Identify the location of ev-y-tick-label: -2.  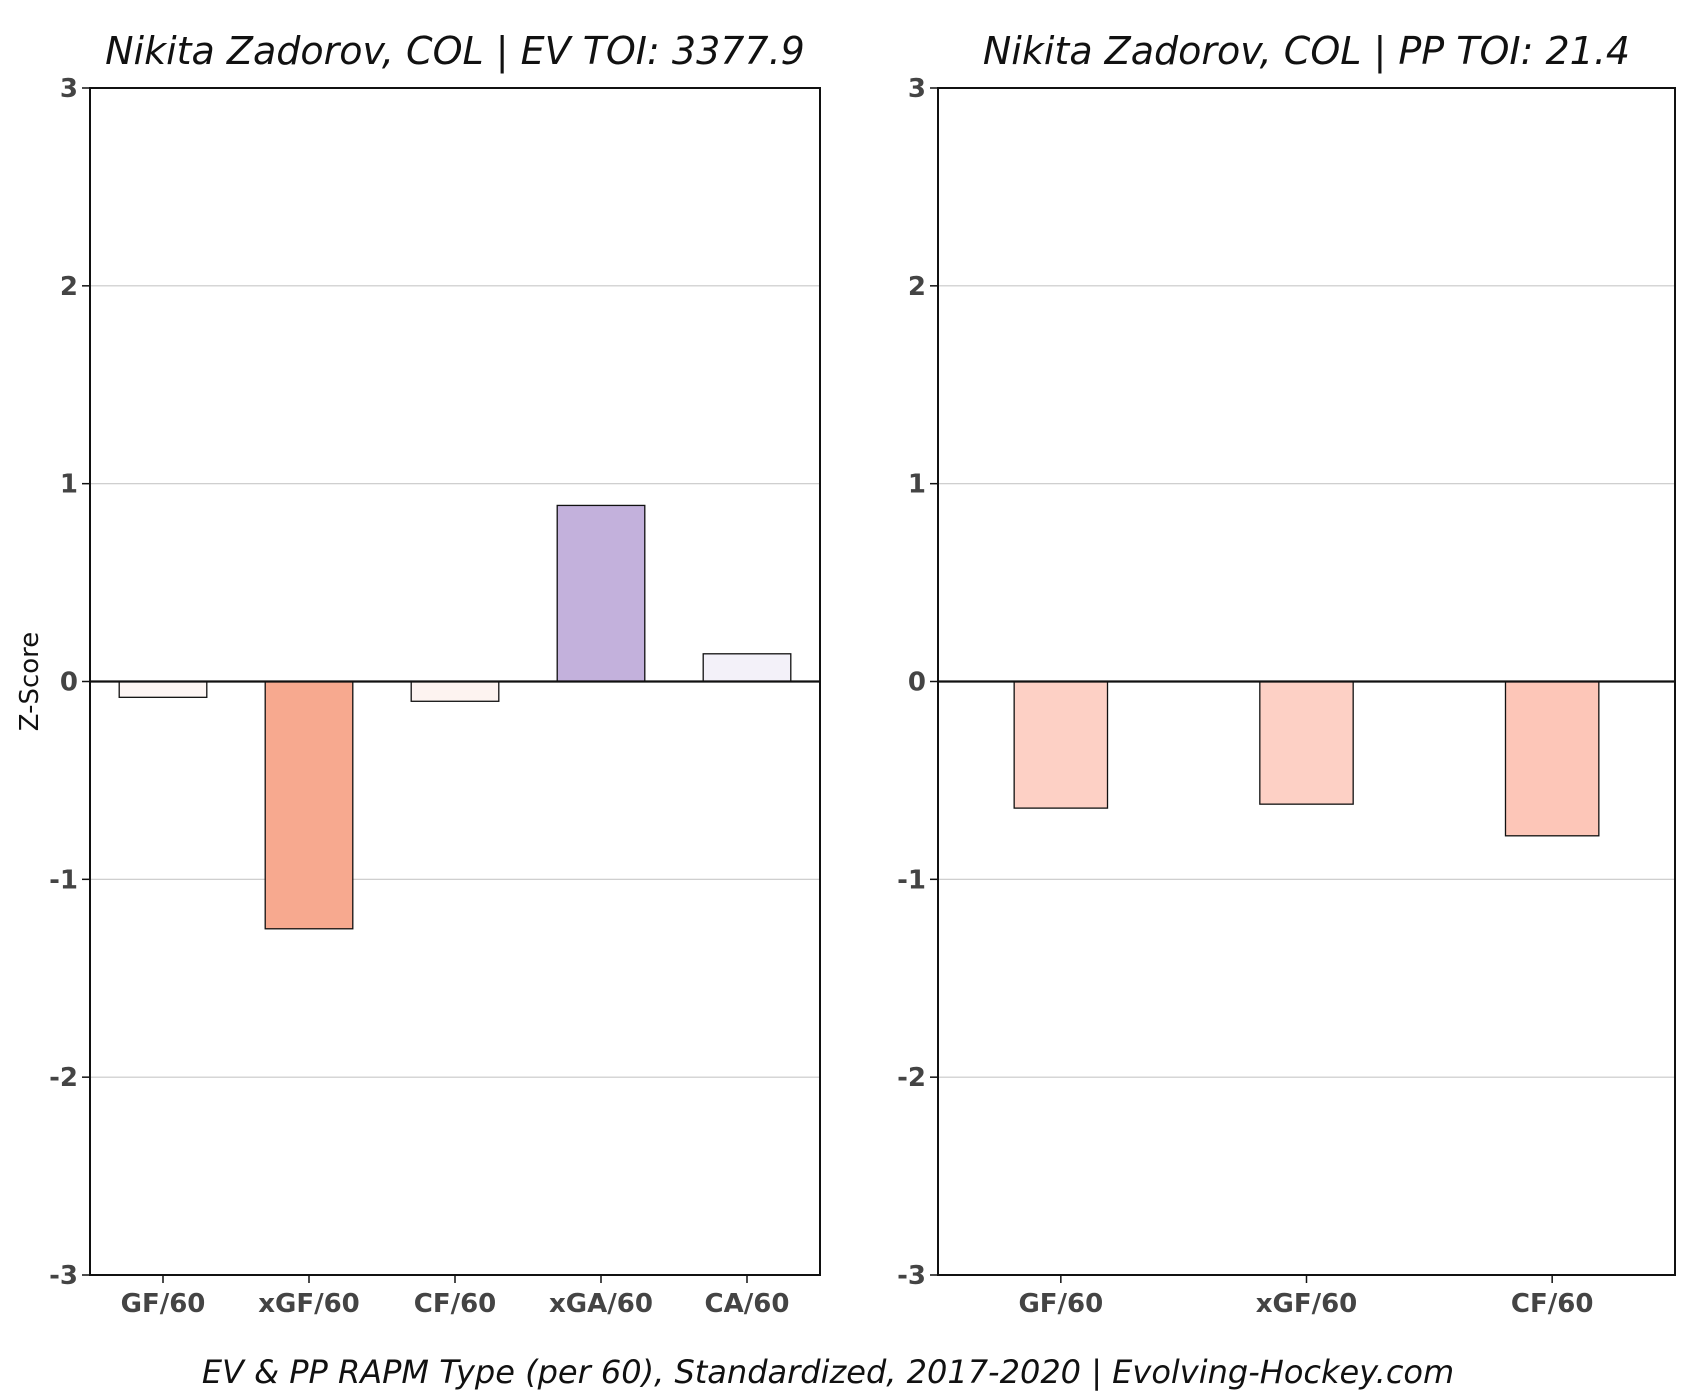
(63, 1078).